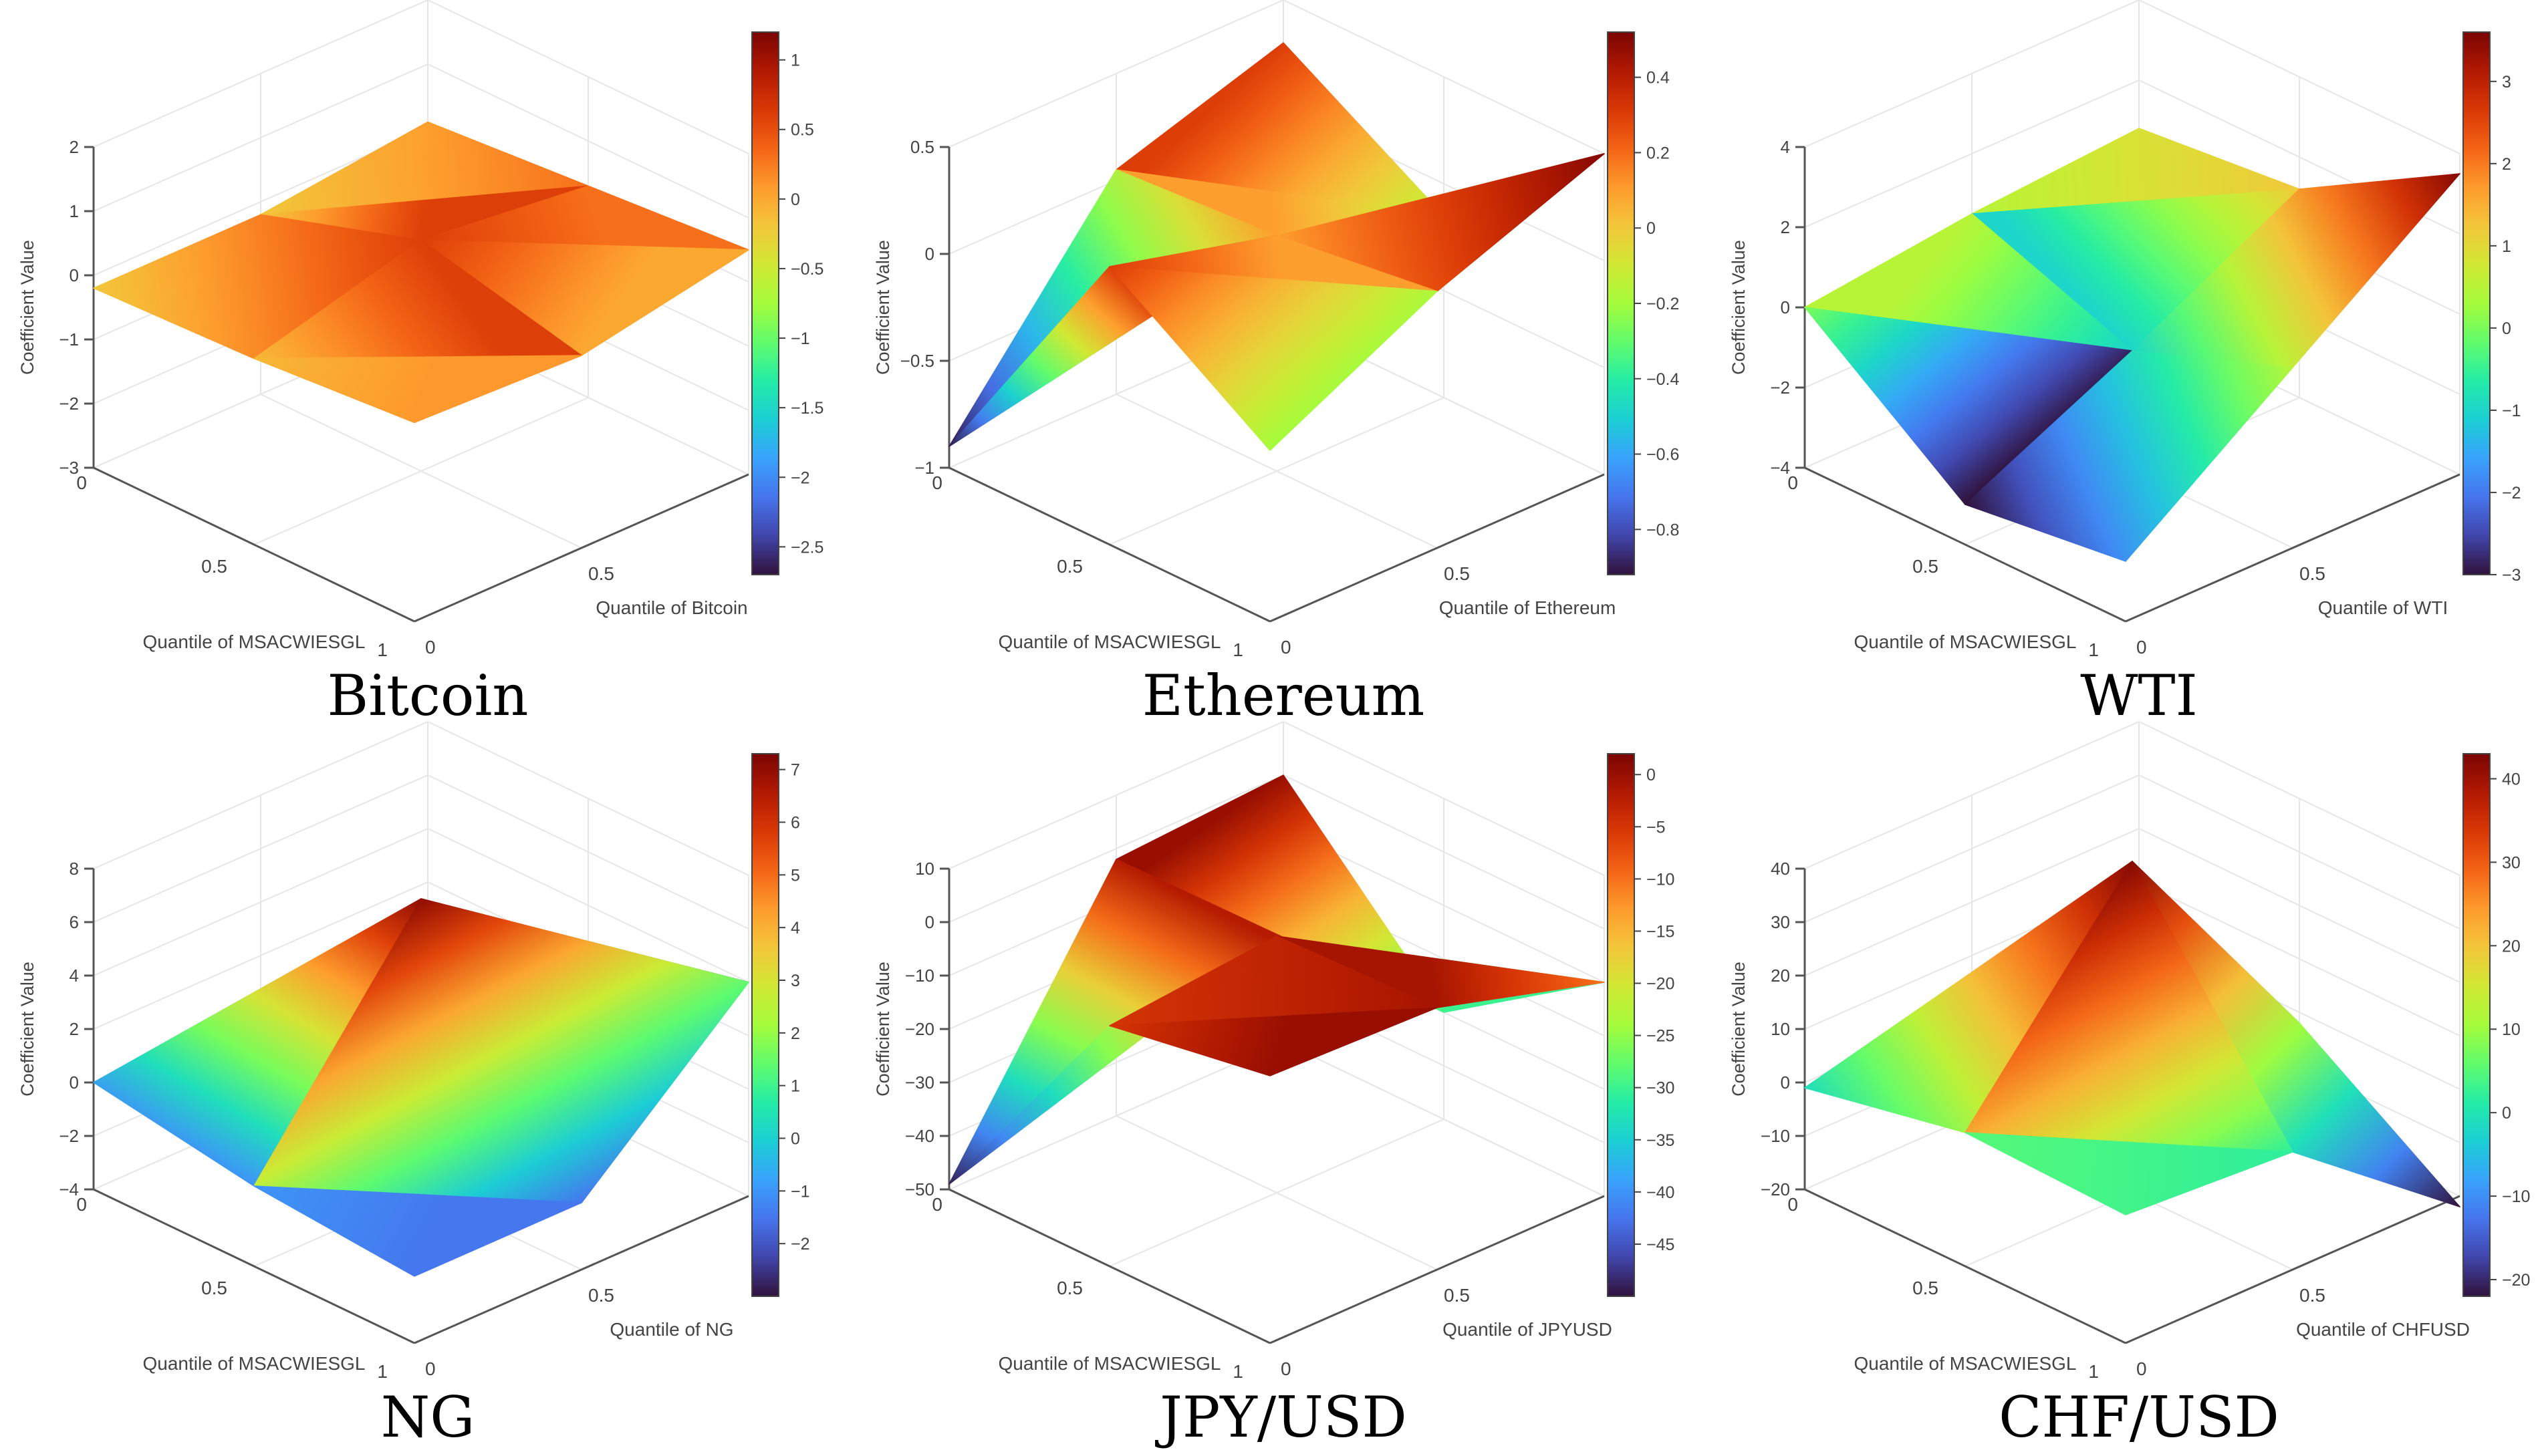 The height and width of the screenshot is (1456, 2538). Describe the element at coordinates (74, 922) in the screenshot. I see `z-tick-label: 6` at that location.